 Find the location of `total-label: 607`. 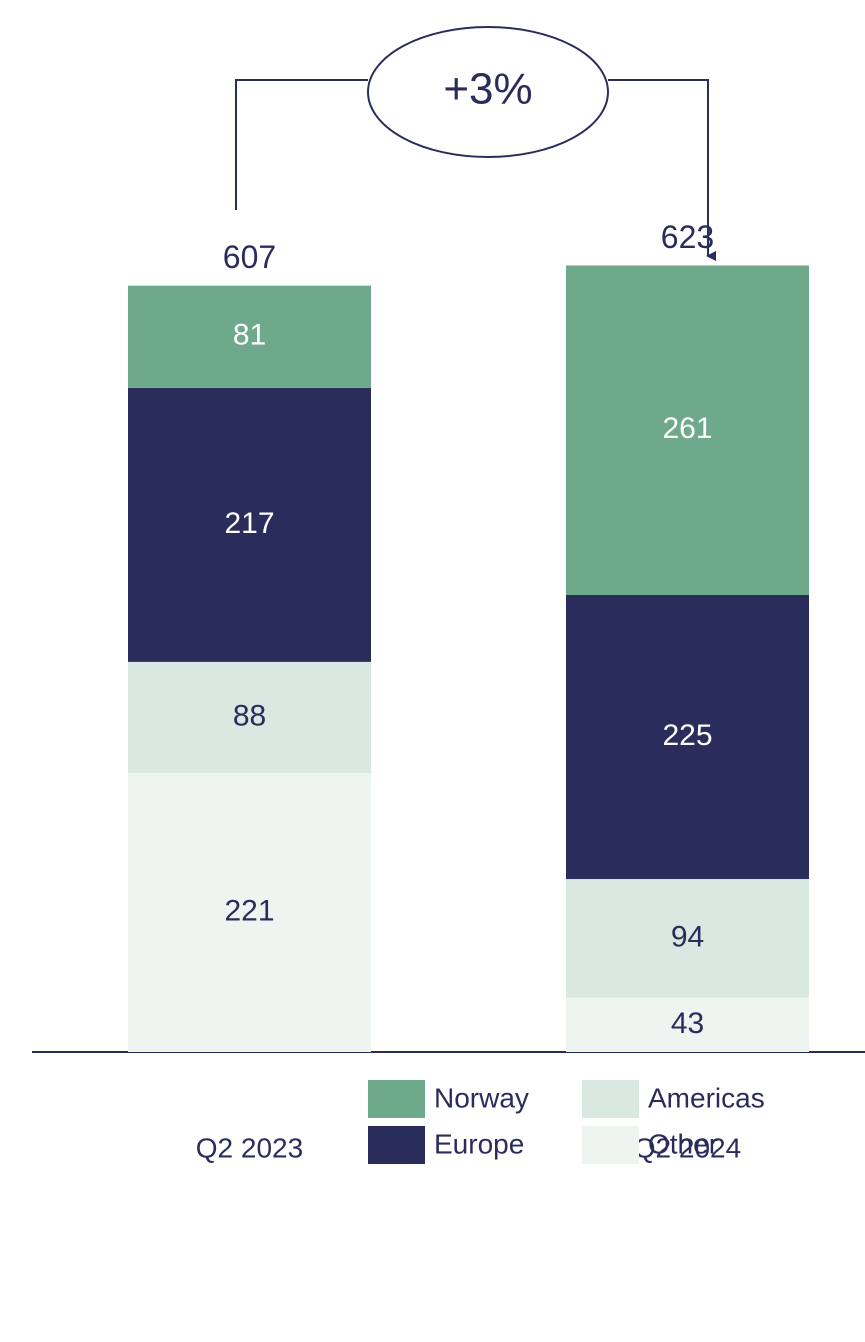

total-label: 607 is located at coordinates (249, 257).